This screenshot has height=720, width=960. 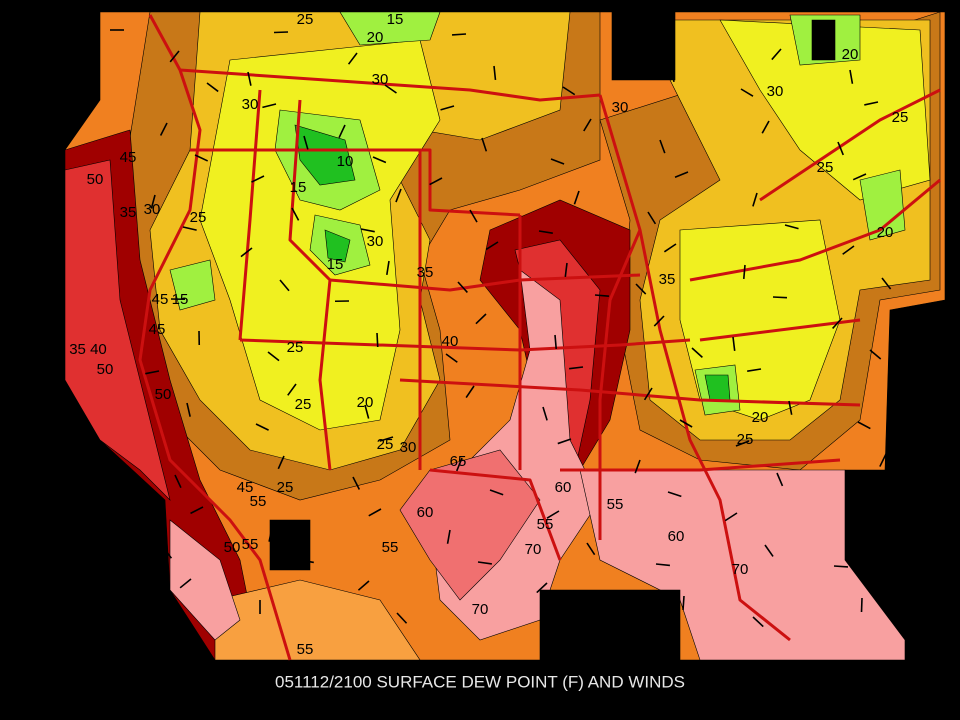 What do you see at coordinates (450, 341) in the screenshot?
I see `contour-label: 40` at bounding box center [450, 341].